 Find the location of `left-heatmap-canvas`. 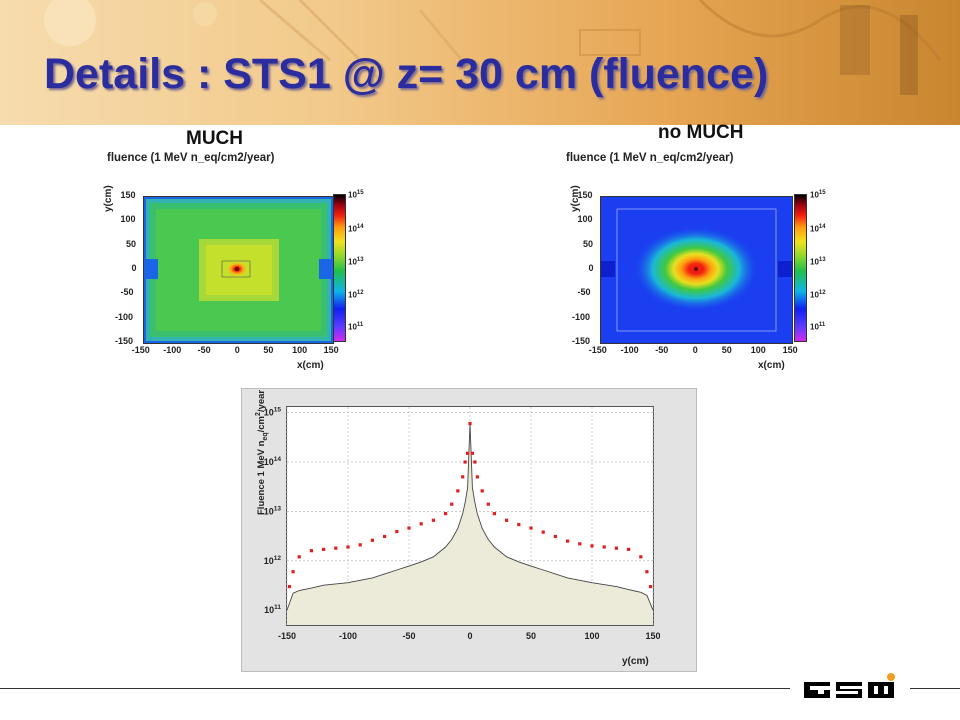

left-heatmap-canvas is located at coordinates (238, 270).